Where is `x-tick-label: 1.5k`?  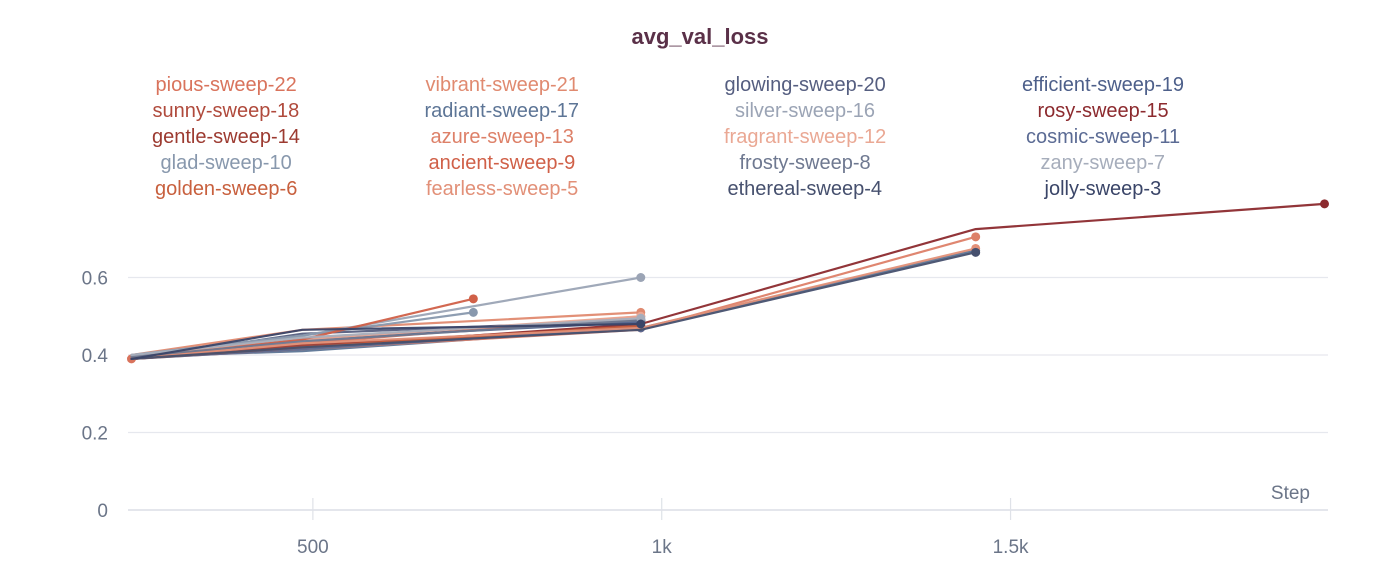
x-tick-label: 1.5k is located at coordinates (1011, 547).